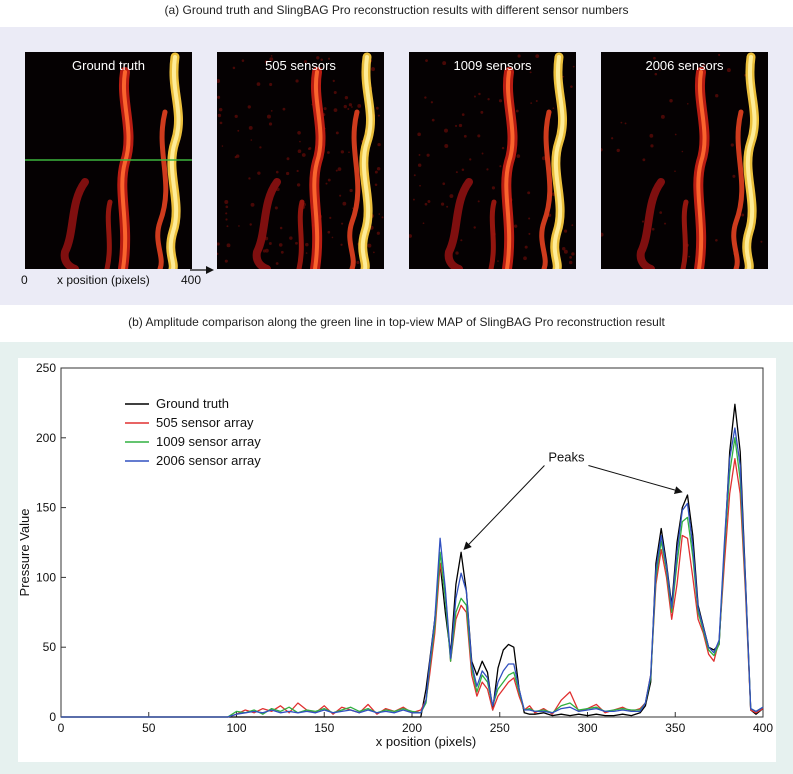 The width and height of the screenshot is (793, 774). What do you see at coordinates (684, 160) in the screenshot?
I see `thumb-2006-sensors: 2006 sensors` at bounding box center [684, 160].